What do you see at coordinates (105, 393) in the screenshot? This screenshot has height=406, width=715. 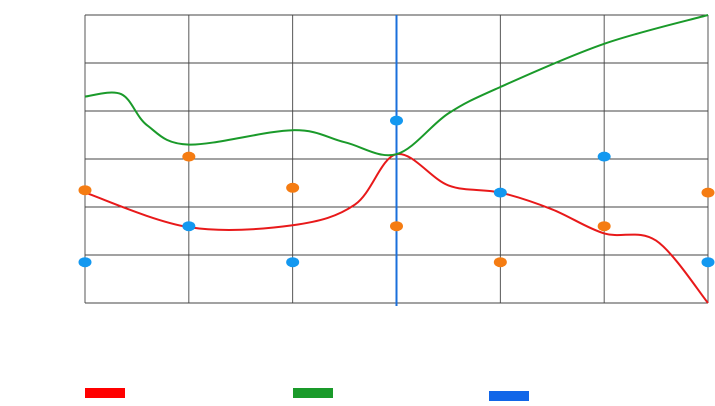 I see `legend-swatch-red` at bounding box center [105, 393].